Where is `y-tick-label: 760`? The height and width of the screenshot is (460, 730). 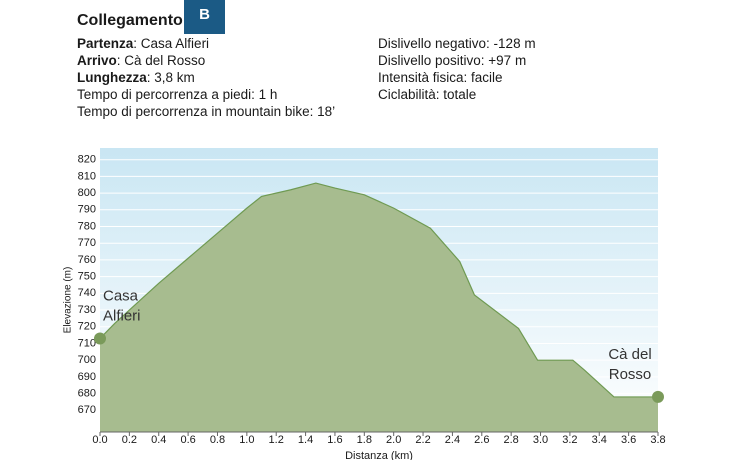
y-tick-label: 760 is located at coordinates (87, 260).